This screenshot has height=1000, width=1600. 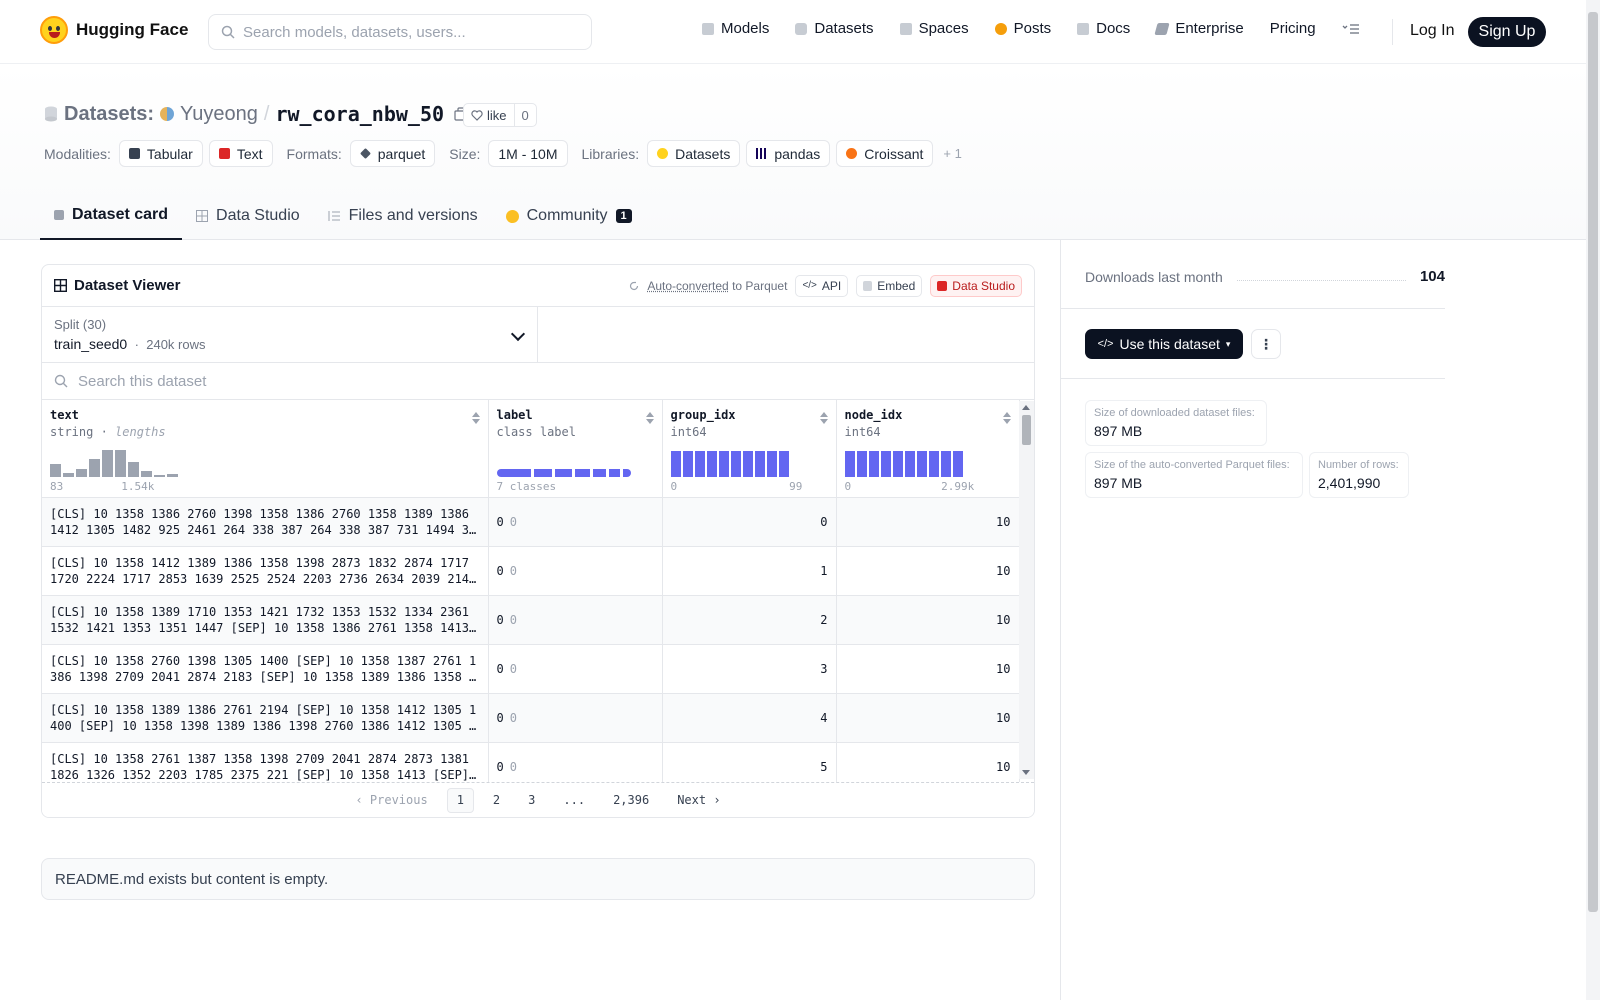 I want to click on modality-text-chip: Text, so click(x=240, y=153).